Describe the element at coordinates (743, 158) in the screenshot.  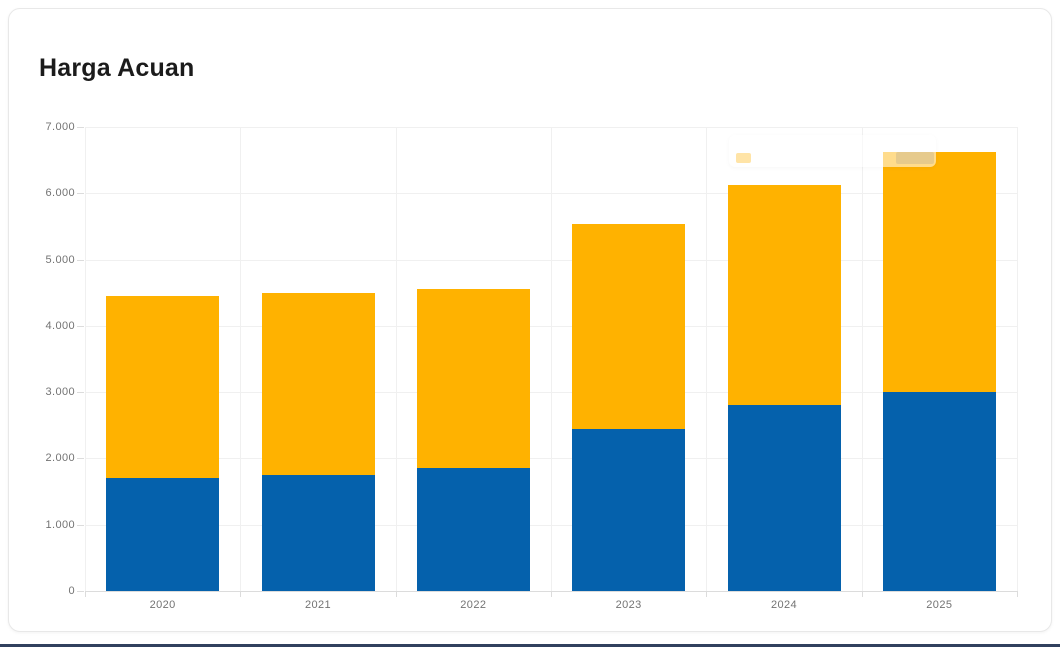
I see `tooltip-swatch-icon` at that location.